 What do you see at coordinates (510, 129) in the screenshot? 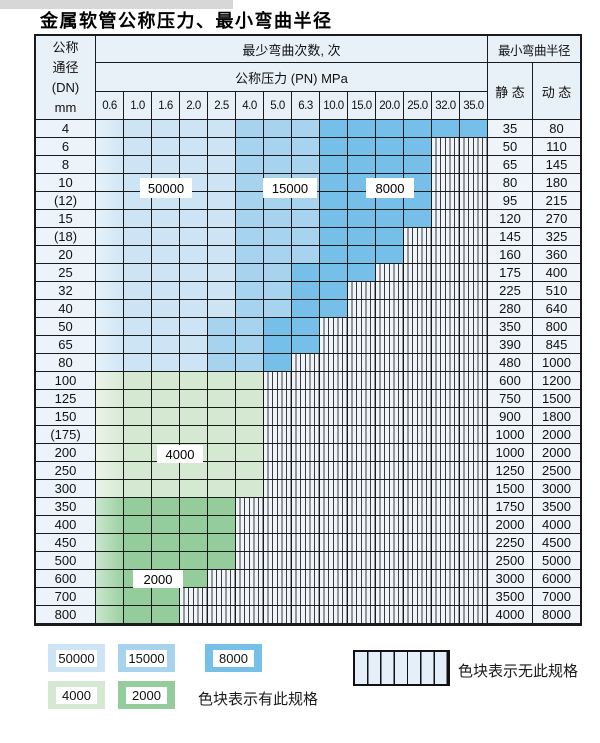
I see `static-radius-cell: 35` at bounding box center [510, 129].